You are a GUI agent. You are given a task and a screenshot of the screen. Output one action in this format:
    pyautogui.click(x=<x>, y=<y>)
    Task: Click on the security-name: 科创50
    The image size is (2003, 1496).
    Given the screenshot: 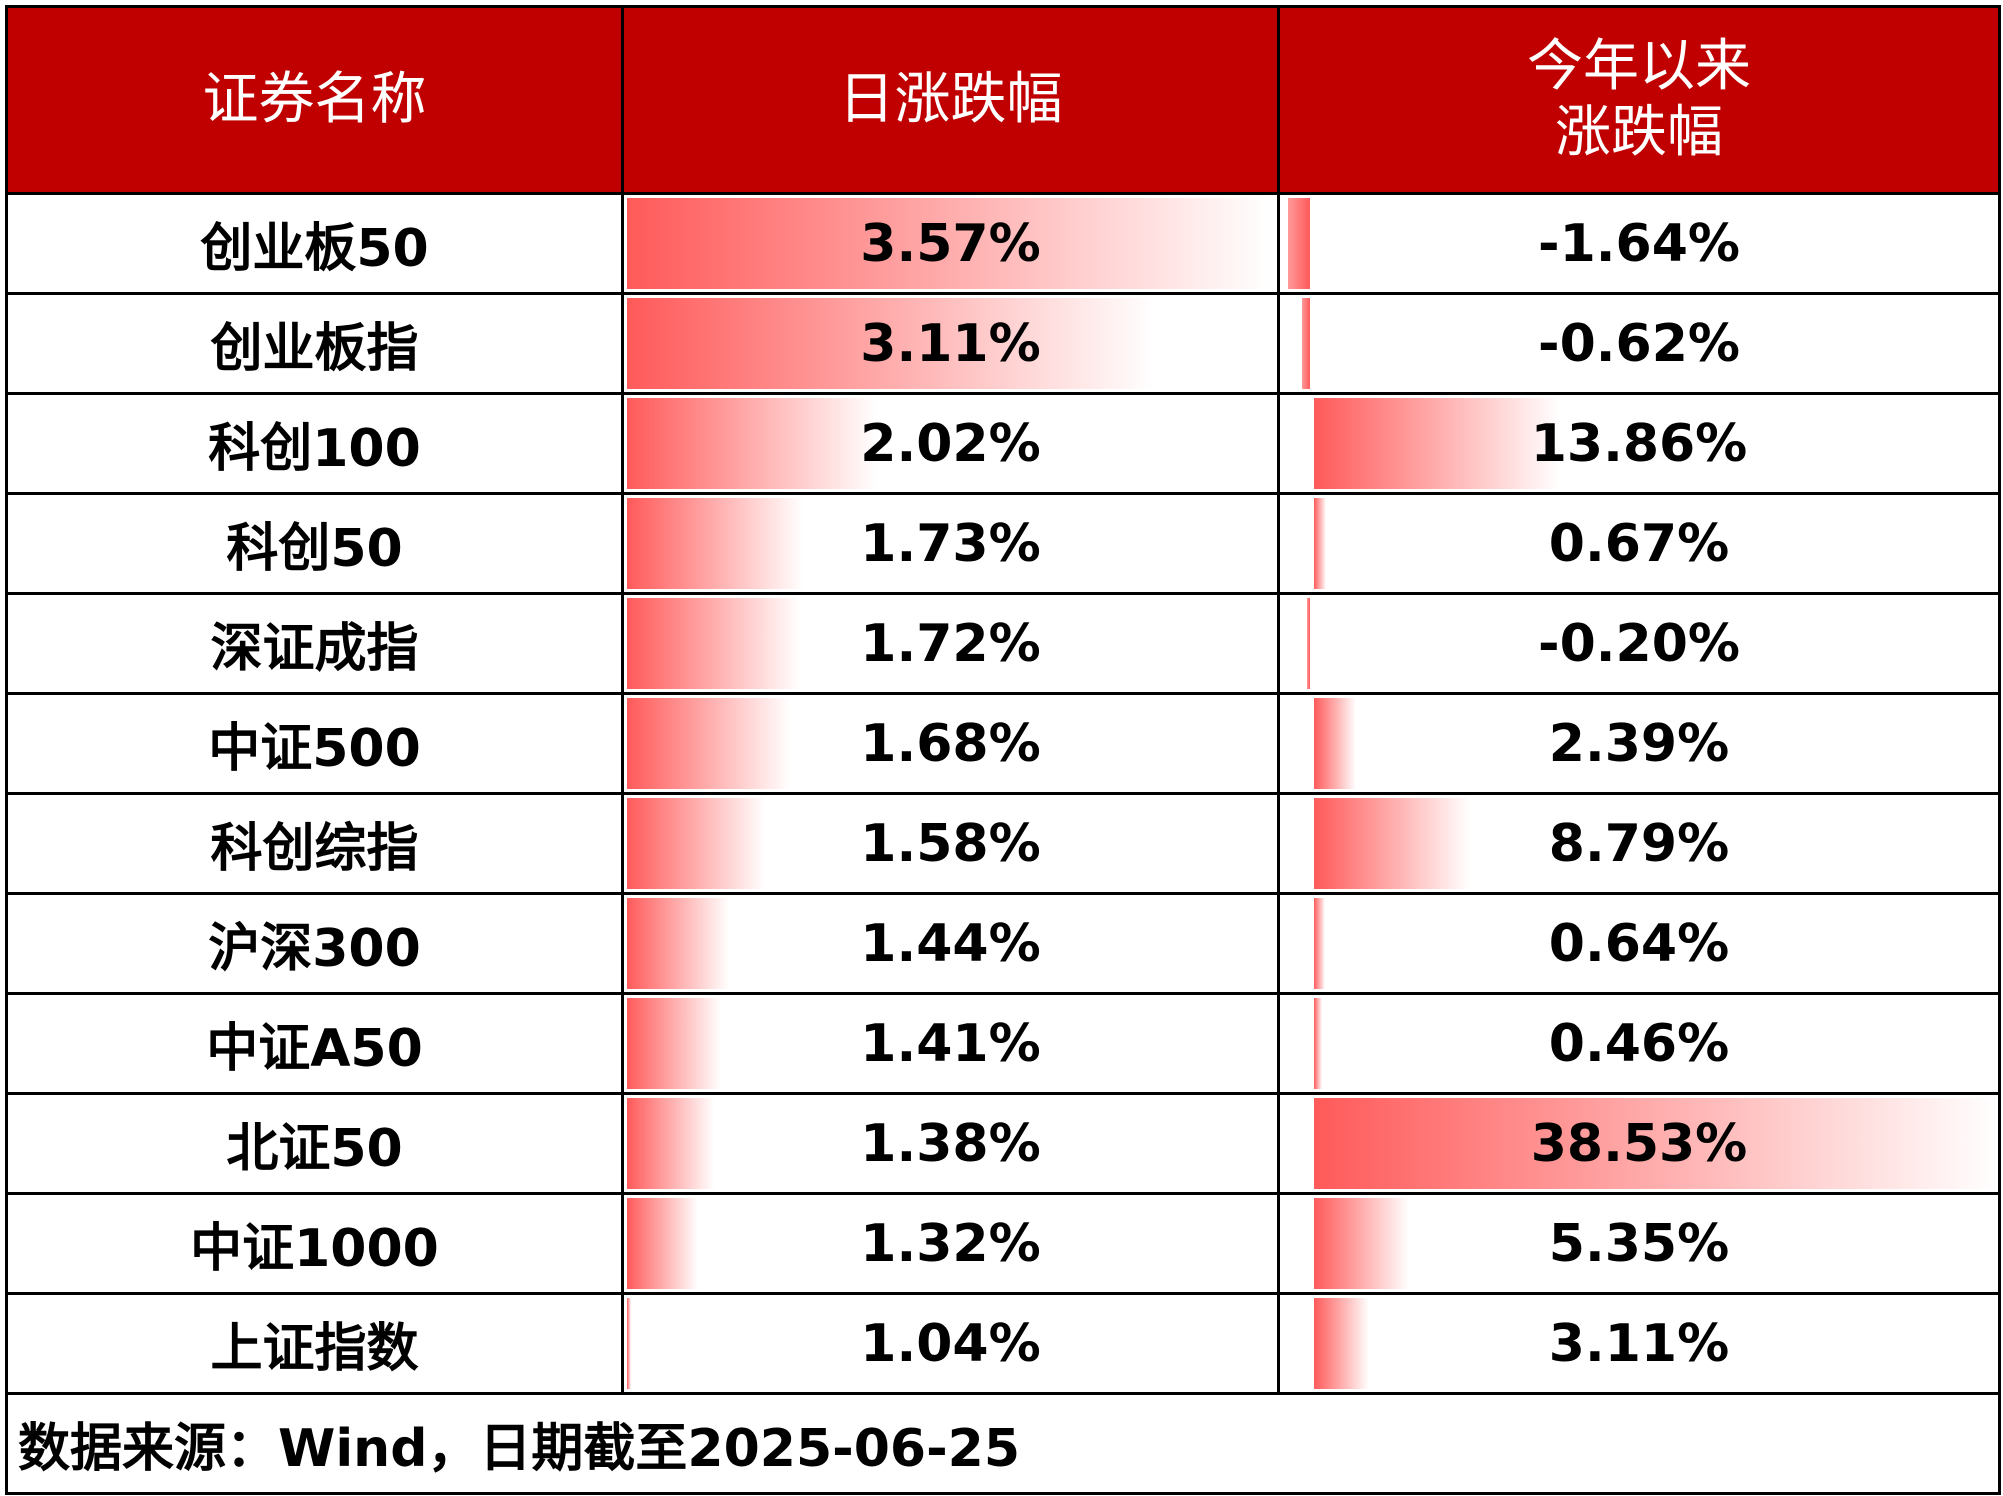 What is the action you would take?
    pyautogui.click(x=314, y=543)
    